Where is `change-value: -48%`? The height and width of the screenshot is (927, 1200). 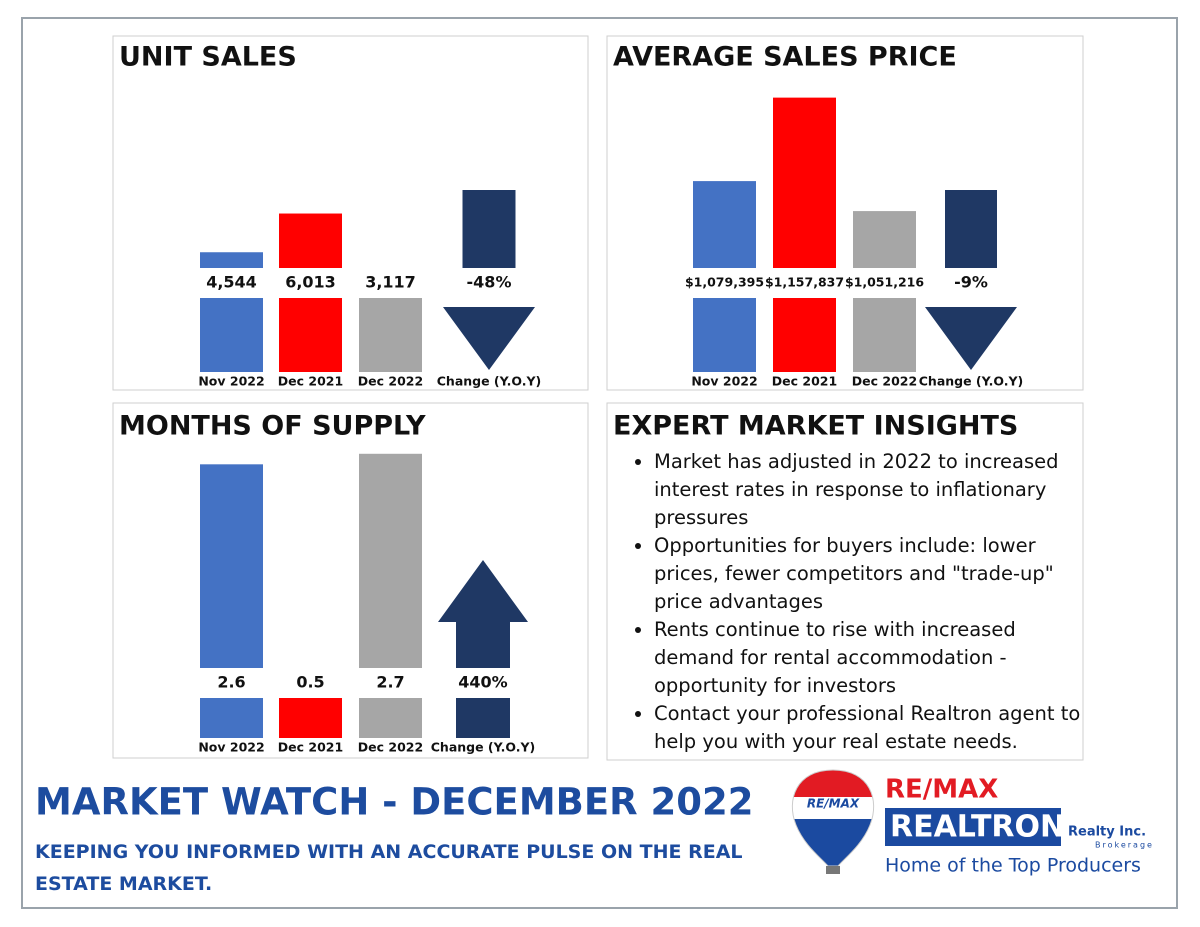
change-value: -48% is located at coordinates (489, 282).